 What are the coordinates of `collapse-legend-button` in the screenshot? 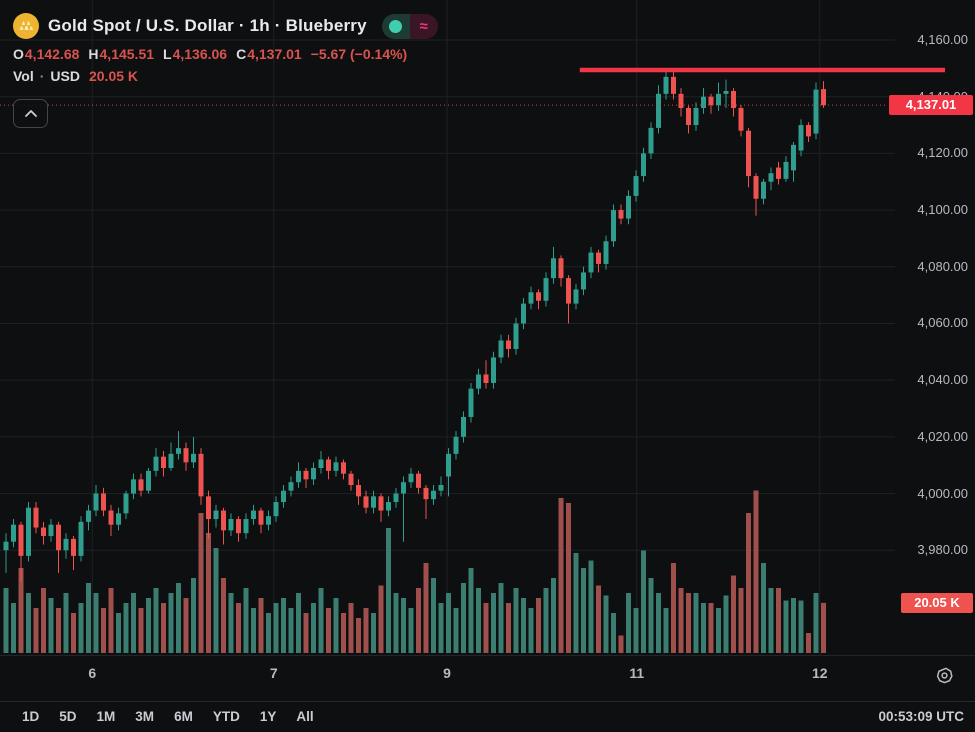 It's located at (30, 113).